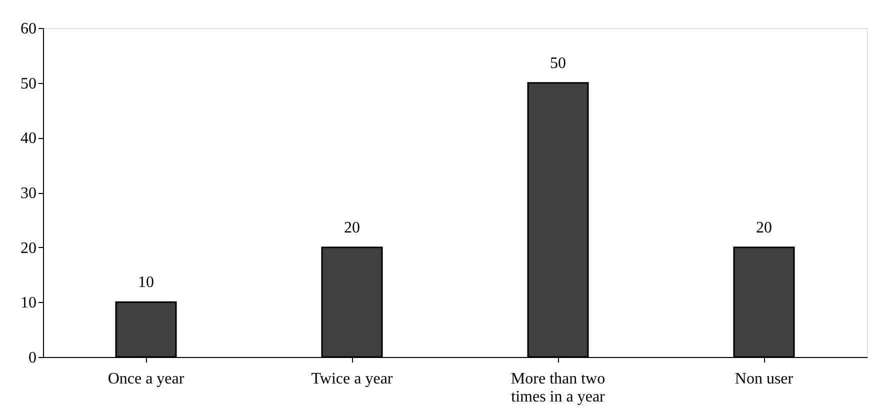  Describe the element at coordinates (28, 193) in the screenshot. I see `y-tick-label: 30` at that location.